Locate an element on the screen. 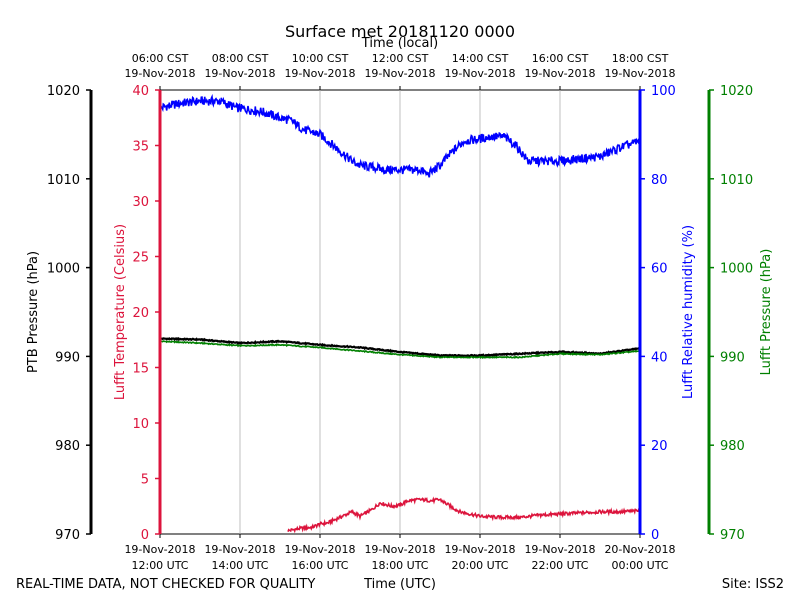  bottom-tick-label: 20:00 UTC is located at coordinates (479, 565).